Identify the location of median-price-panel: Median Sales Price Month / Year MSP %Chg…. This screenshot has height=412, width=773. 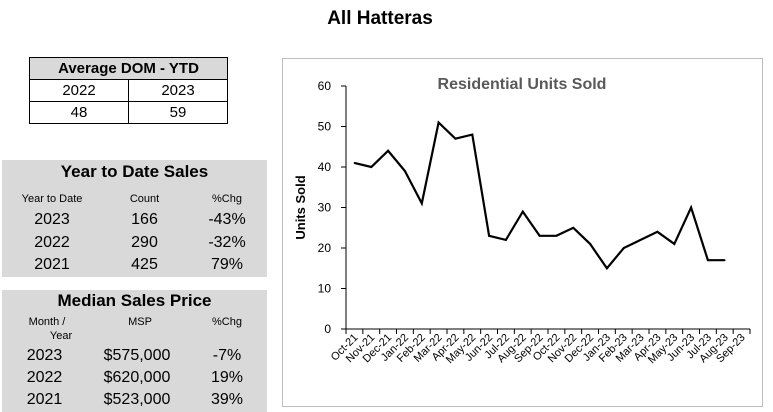
(134, 351).